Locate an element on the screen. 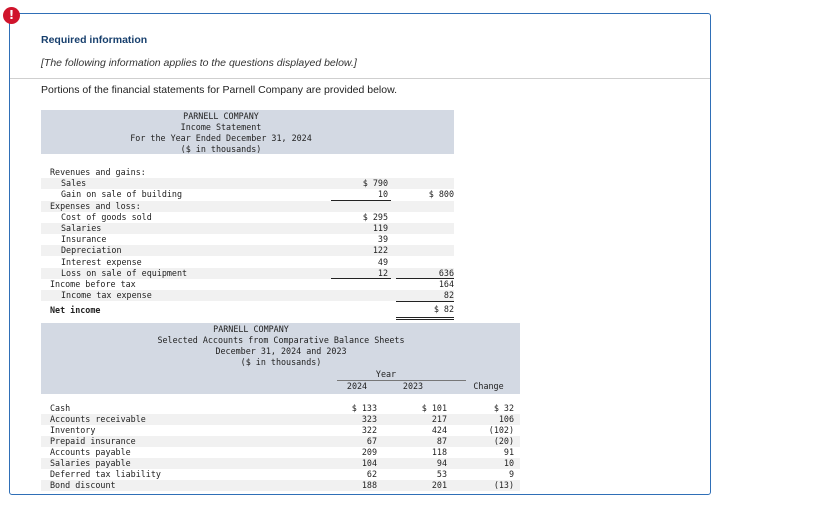  table-row: Prepaid insurance 67 87 (20) is located at coordinates (280, 441).